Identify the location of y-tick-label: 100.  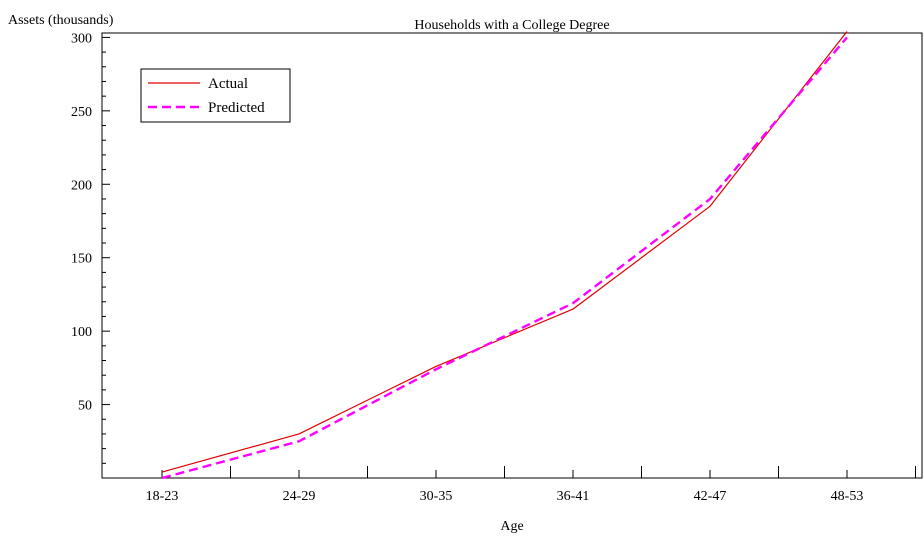
(81, 332).